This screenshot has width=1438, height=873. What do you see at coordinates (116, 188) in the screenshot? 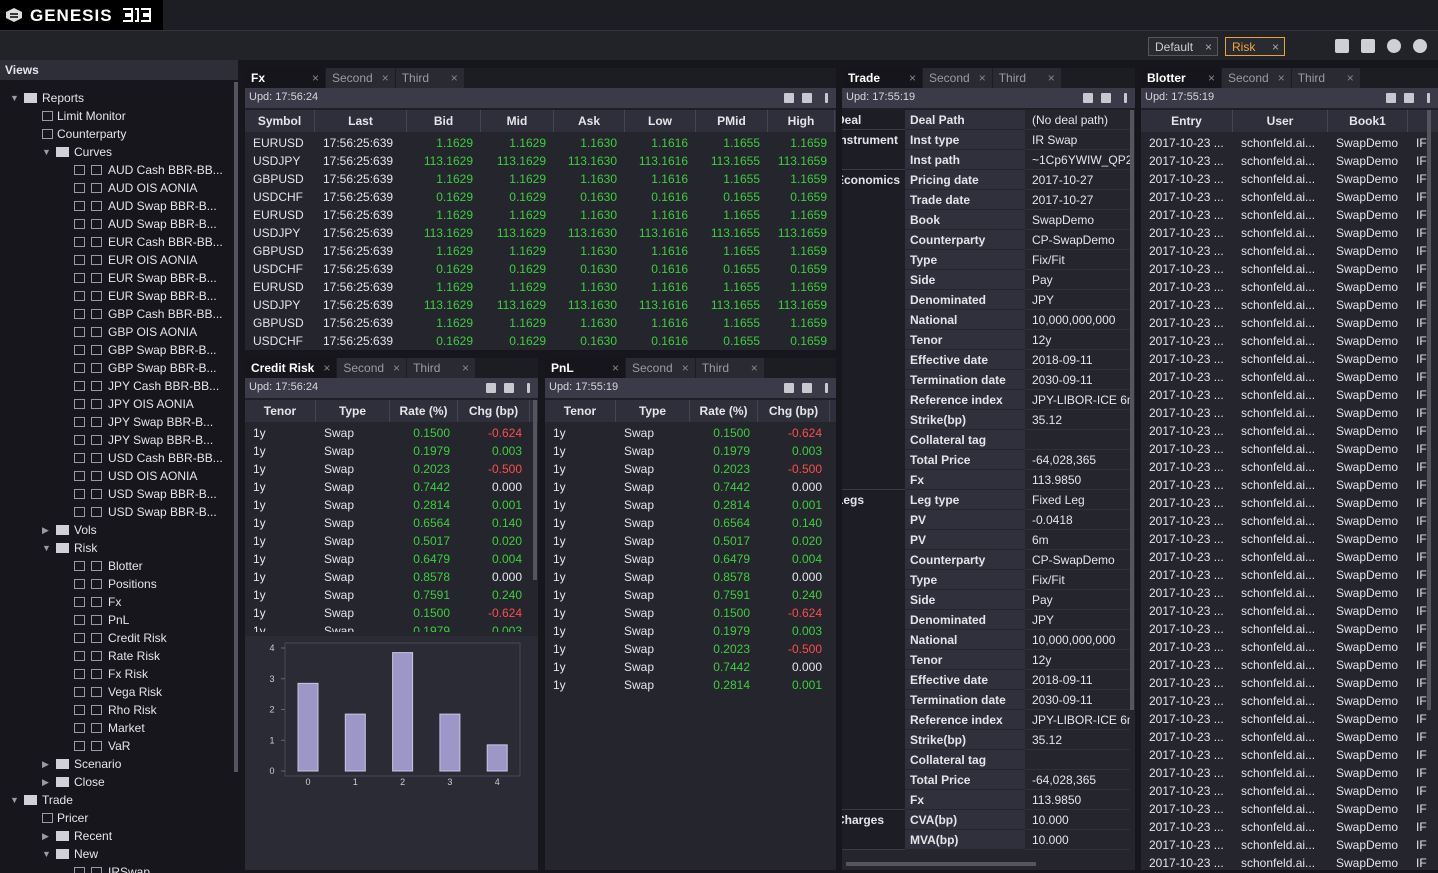
I see `tree-item: AUD OIS AONIA` at bounding box center [116, 188].